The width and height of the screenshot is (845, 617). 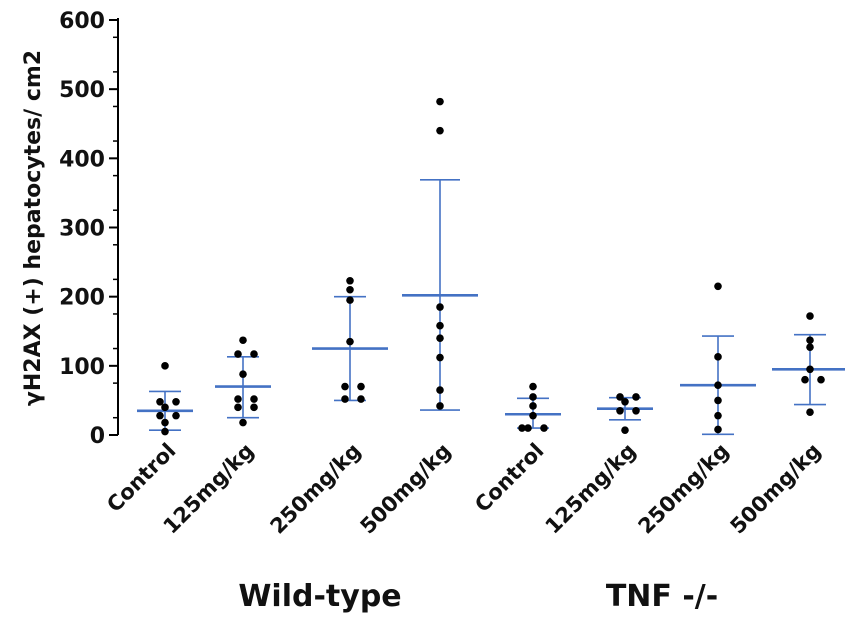 I want to click on y-tick-label: 600, so click(x=82, y=21).